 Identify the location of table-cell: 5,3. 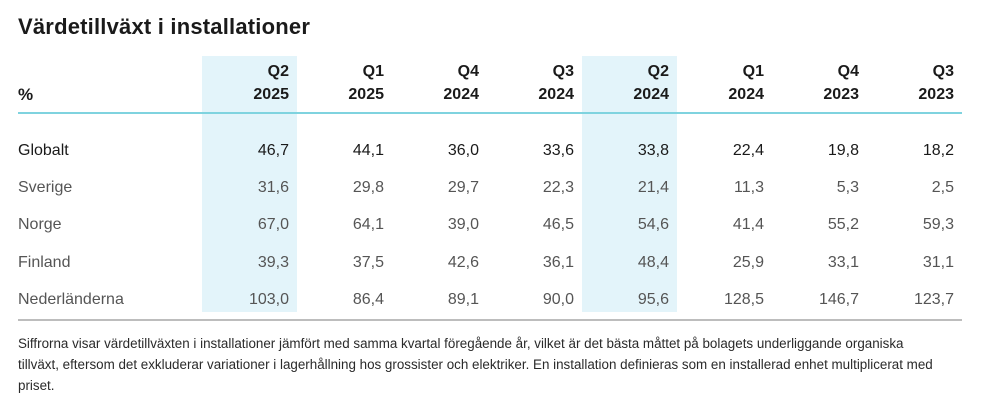
(847, 187).